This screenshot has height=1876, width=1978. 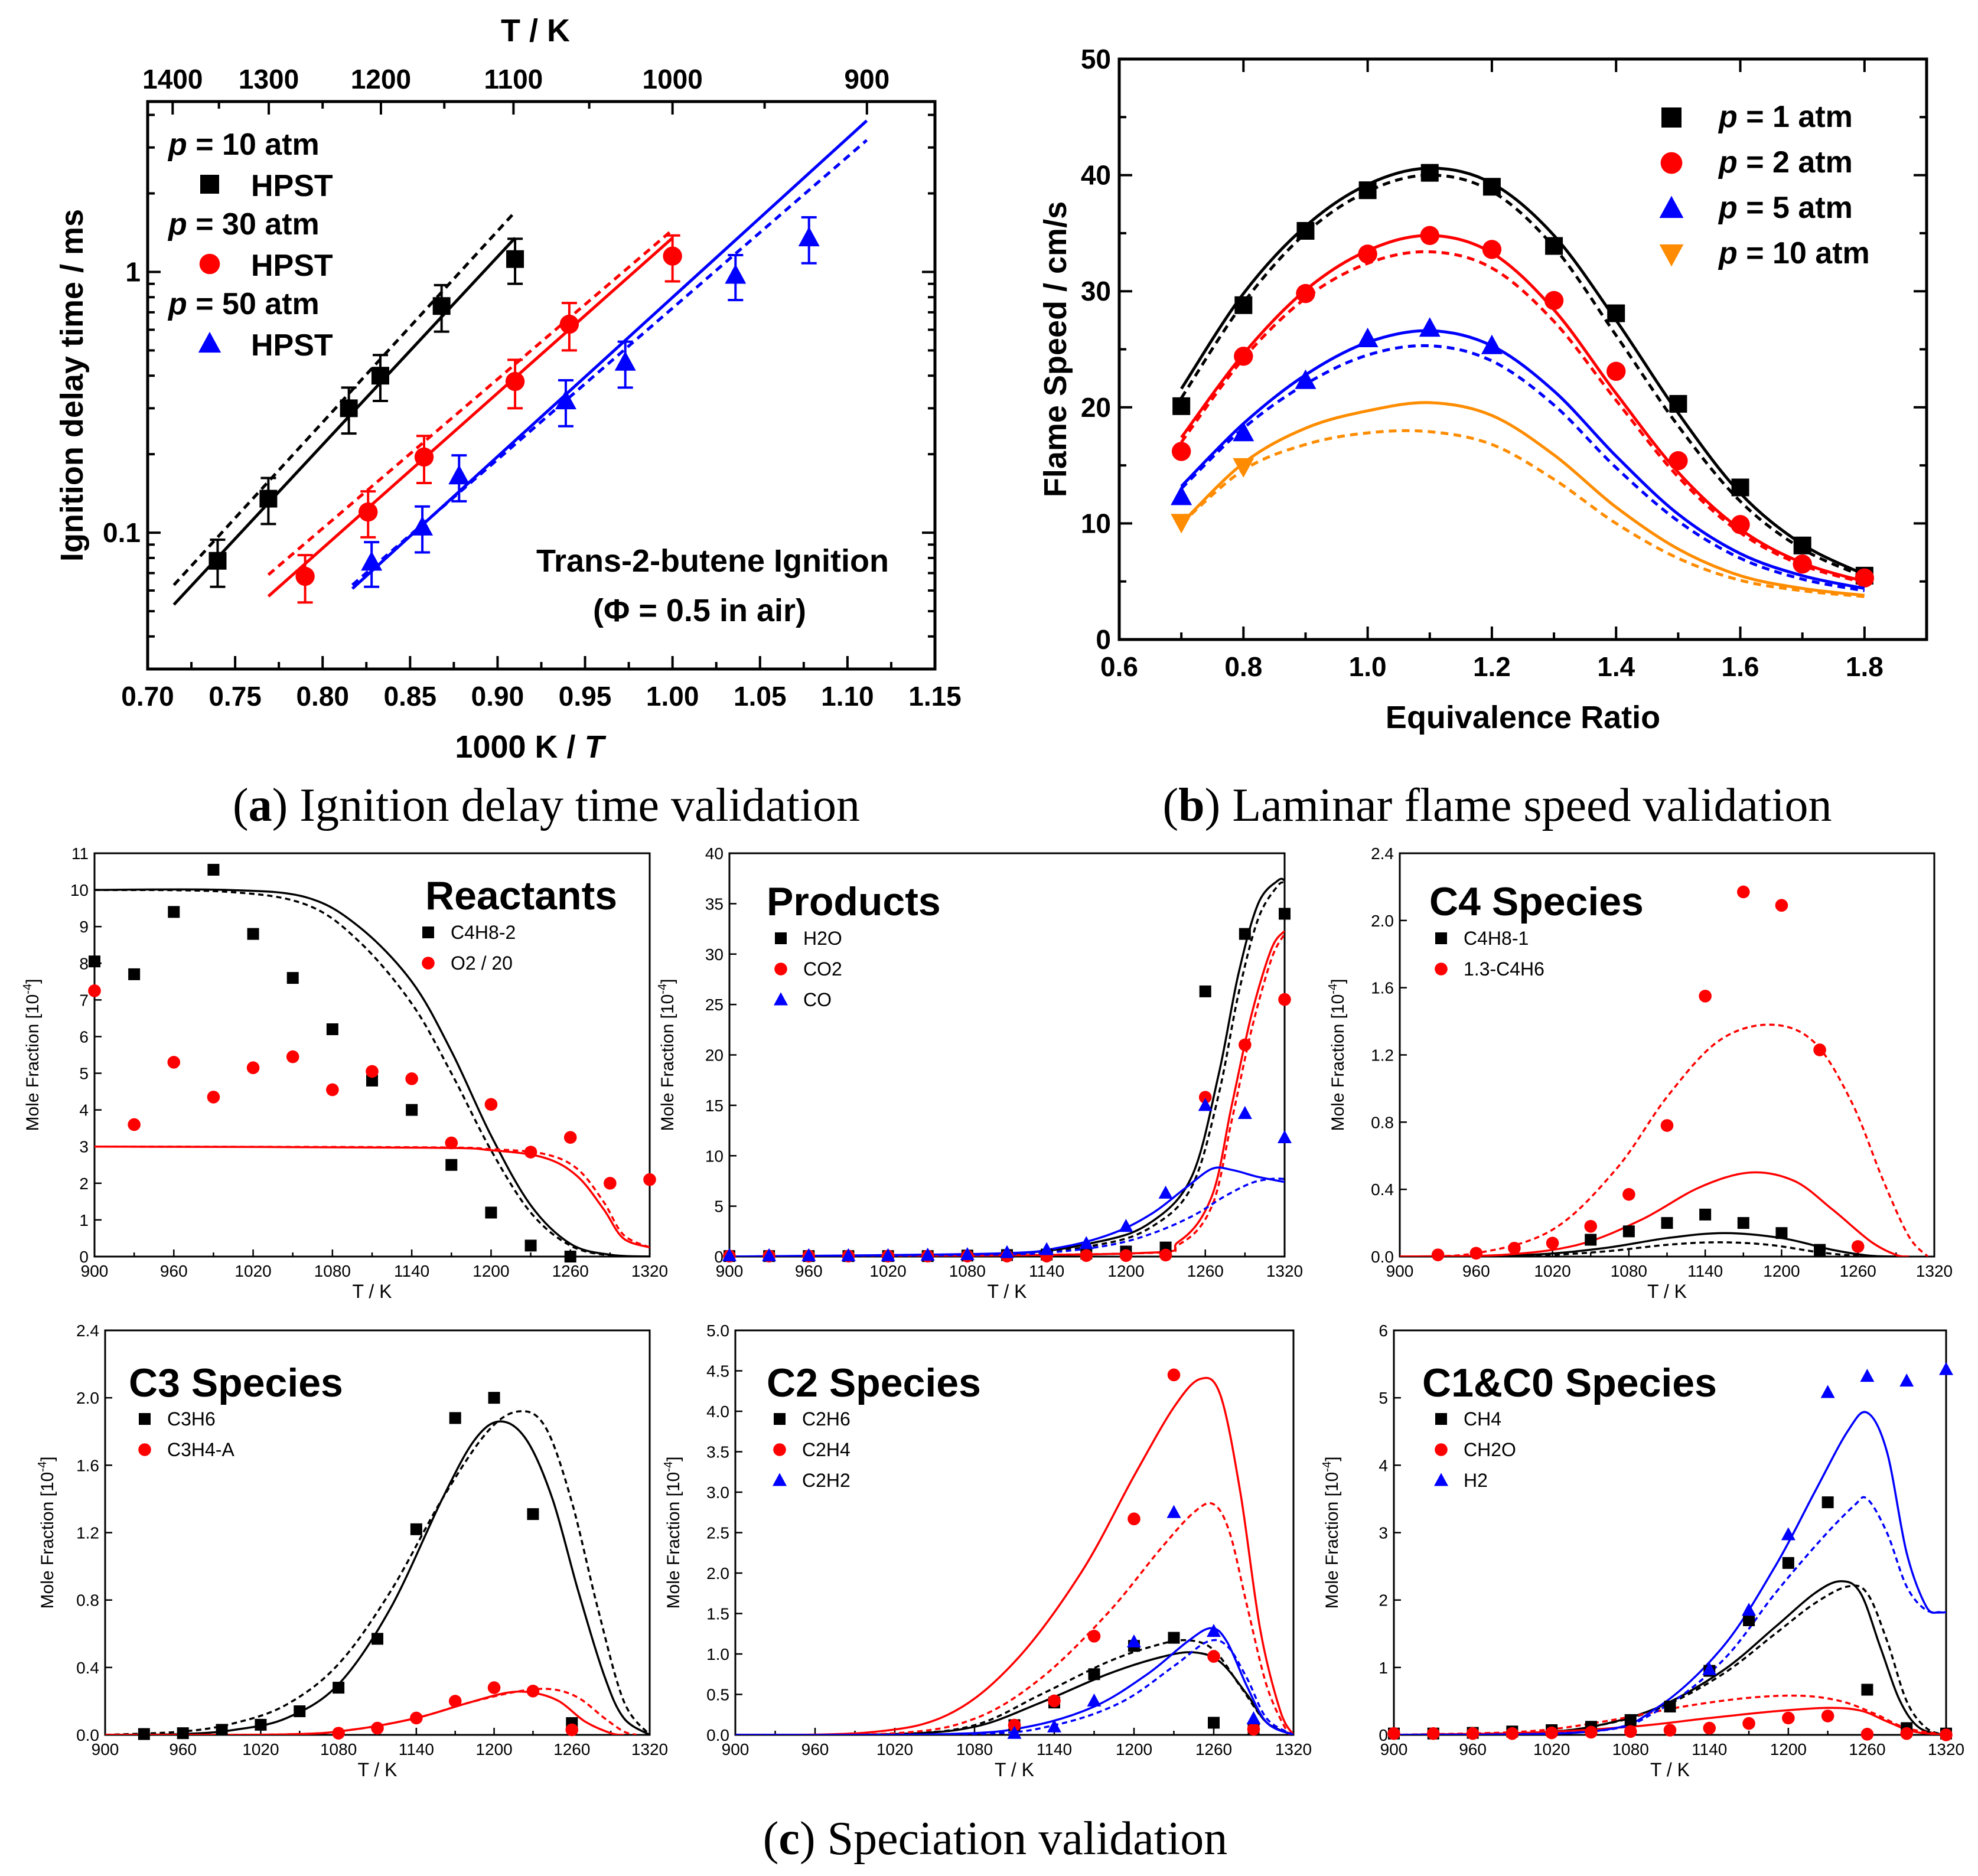 I want to click on y-tick-label: 2.4, so click(x=88, y=1331).